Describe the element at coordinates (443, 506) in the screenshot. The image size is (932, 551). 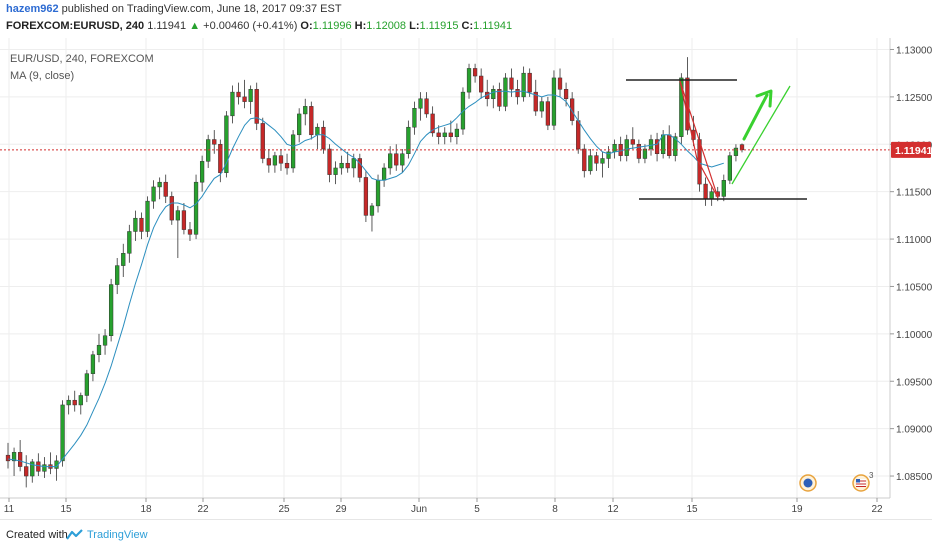
I see `x-axis: 11 15 18 22 25 29 Jun 5 8 12 15 19 22` at that location.